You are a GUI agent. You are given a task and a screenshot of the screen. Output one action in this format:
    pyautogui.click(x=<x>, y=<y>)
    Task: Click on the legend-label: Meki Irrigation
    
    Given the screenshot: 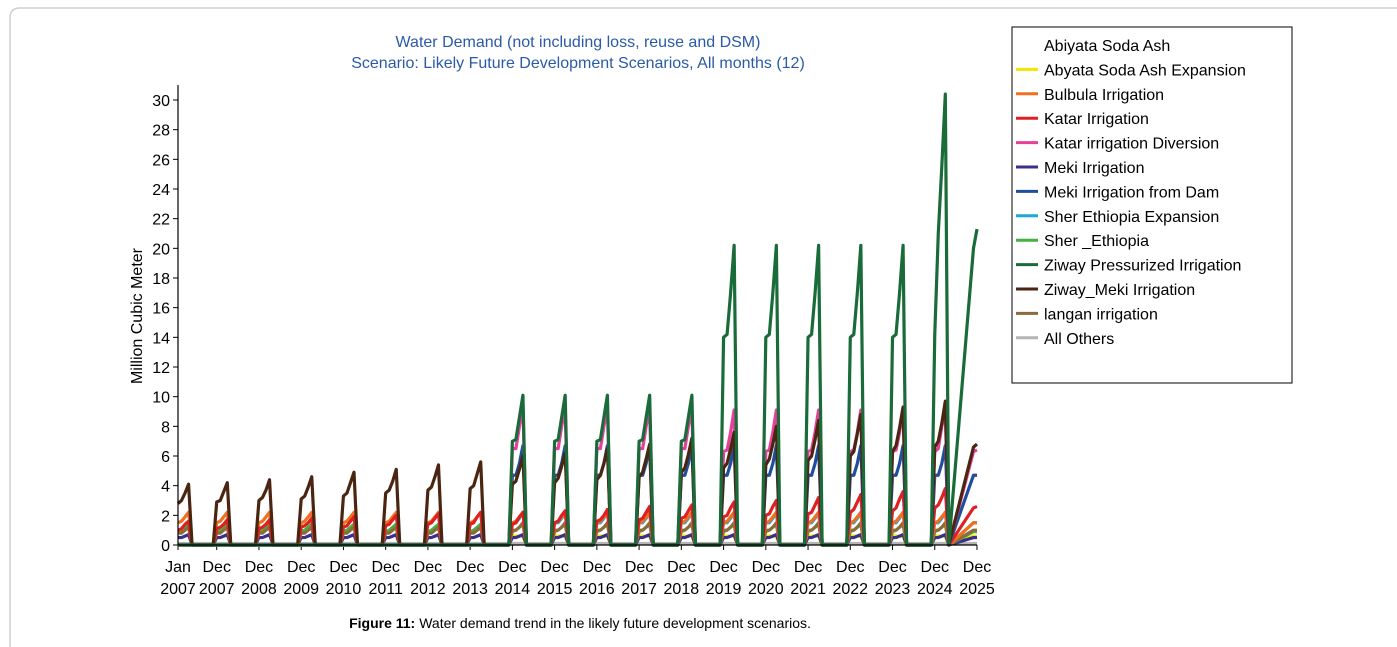 What is the action you would take?
    pyautogui.click(x=1094, y=168)
    